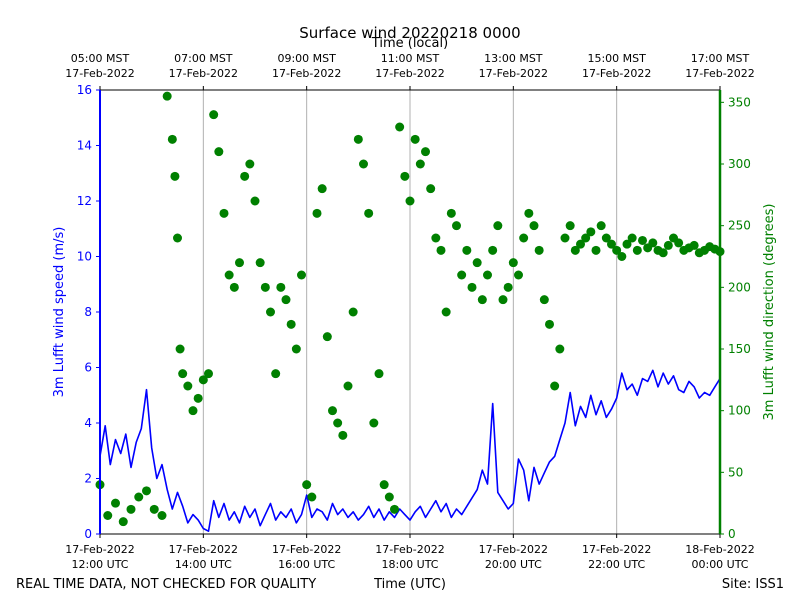 The height and width of the screenshot is (600, 800). I want to click on site-label: Site: ISS1, so click(753, 584).